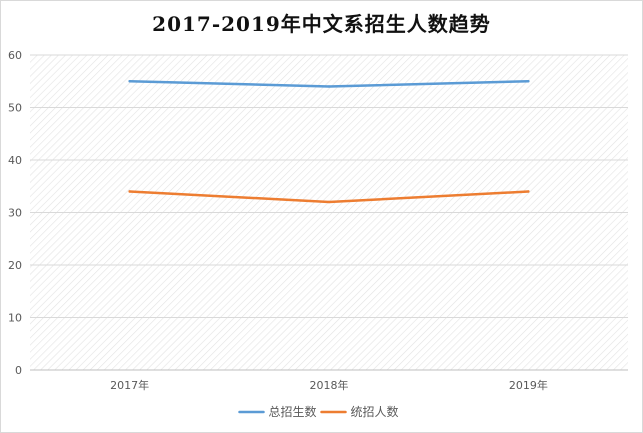 The width and height of the screenshot is (643, 433). What do you see at coordinates (15, 265) in the screenshot?
I see `y-tick-label: 20` at bounding box center [15, 265].